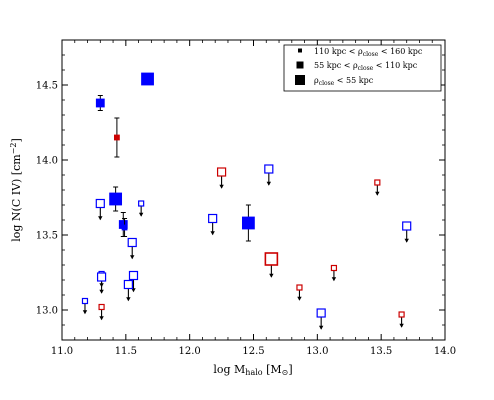 Image resolution: width=494 pixels, height=400 pixels. I want to click on x-tick-label-5: 13.5, so click(381, 351).